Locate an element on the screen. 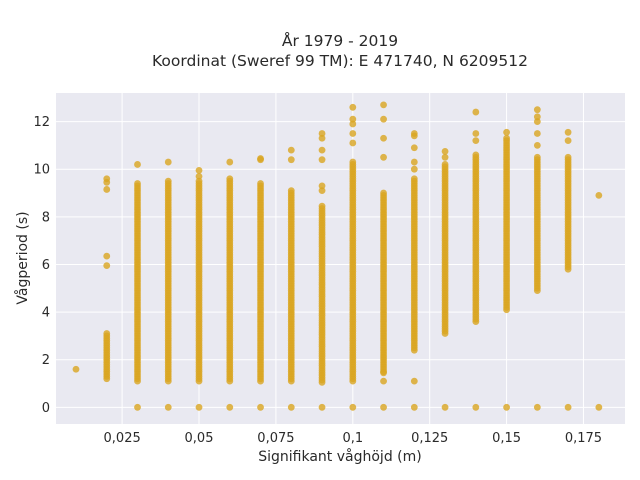 This screenshot has height=480, width=640. x-tick-label: 0,15 is located at coordinates (506, 438).